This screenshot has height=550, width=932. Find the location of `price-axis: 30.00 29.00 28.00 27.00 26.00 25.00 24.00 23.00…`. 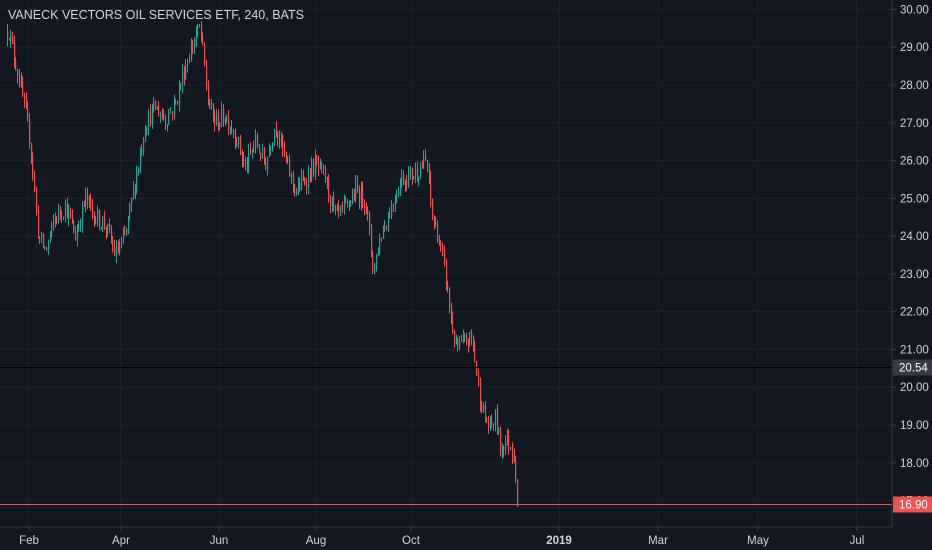

price-axis: 30.00 29.00 28.00 27.00 26.00 25.00 24.00 23.00… is located at coordinates (910, 256).